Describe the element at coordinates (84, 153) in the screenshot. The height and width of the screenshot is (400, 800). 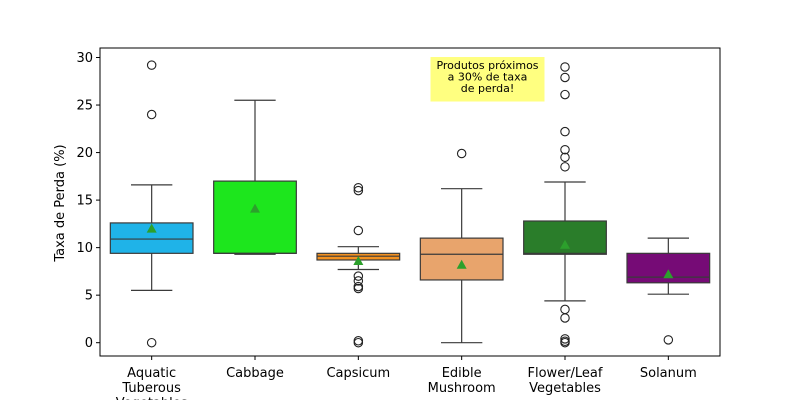
I see `y-tick-label: 20` at that location.